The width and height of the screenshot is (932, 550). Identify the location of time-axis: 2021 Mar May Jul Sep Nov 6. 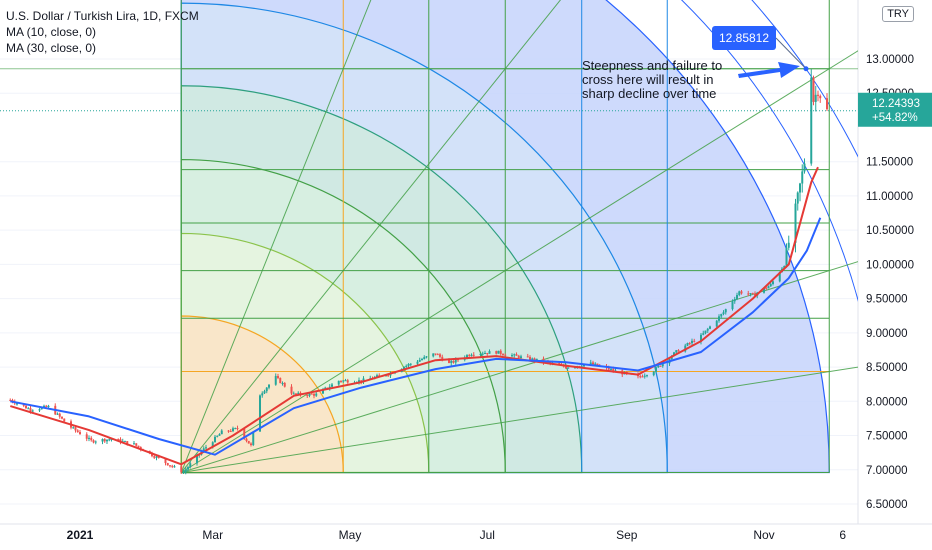
(457, 535).